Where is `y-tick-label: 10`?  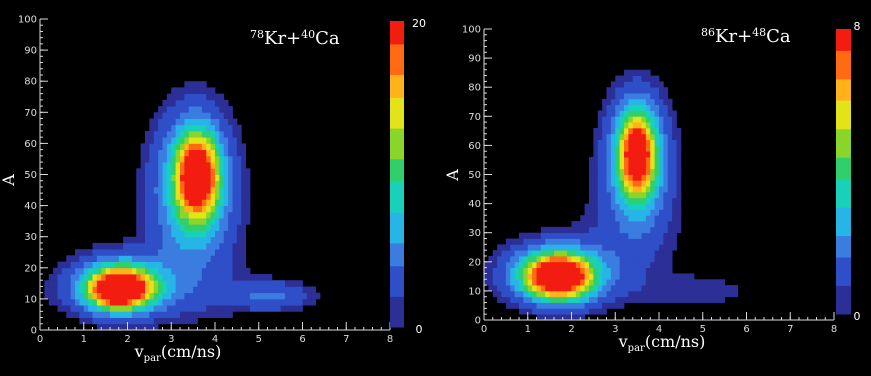
y-tick-label: 10 is located at coordinates (30, 299).